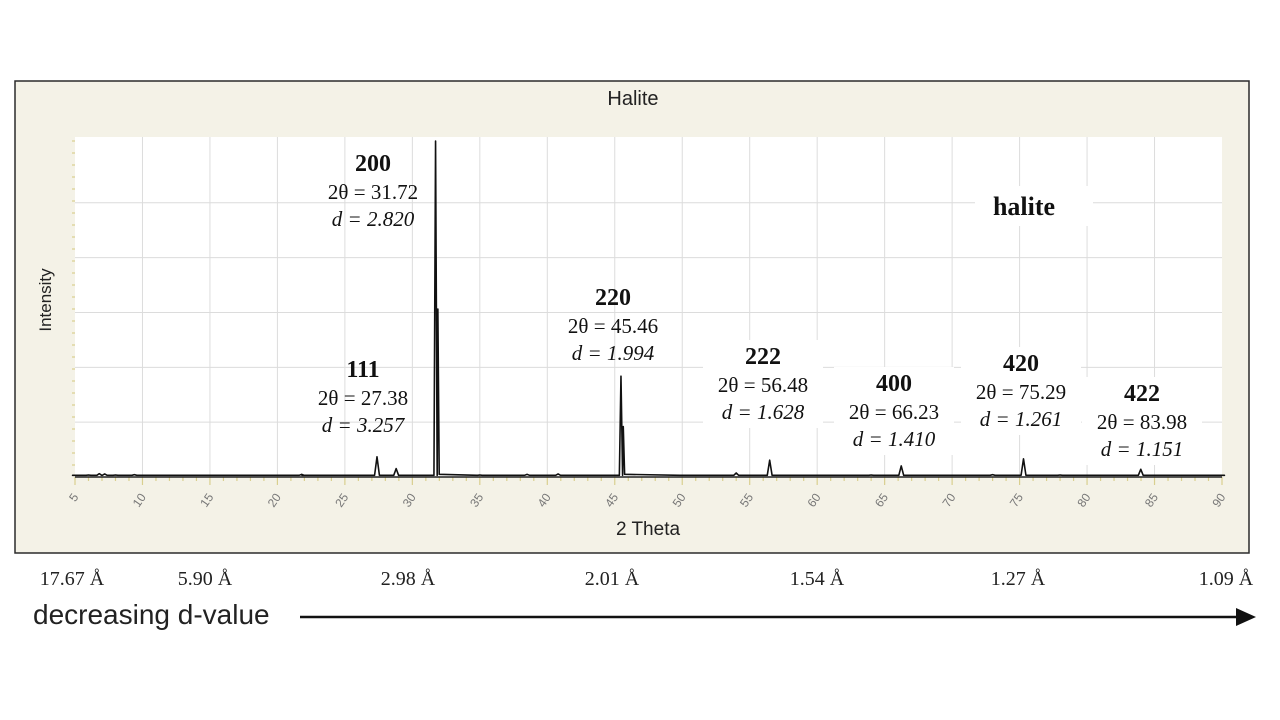 This screenshot has height=720, width=1280. I want to click on peak-two-theta-label: 2θ = 56.48, so click(763, 385).